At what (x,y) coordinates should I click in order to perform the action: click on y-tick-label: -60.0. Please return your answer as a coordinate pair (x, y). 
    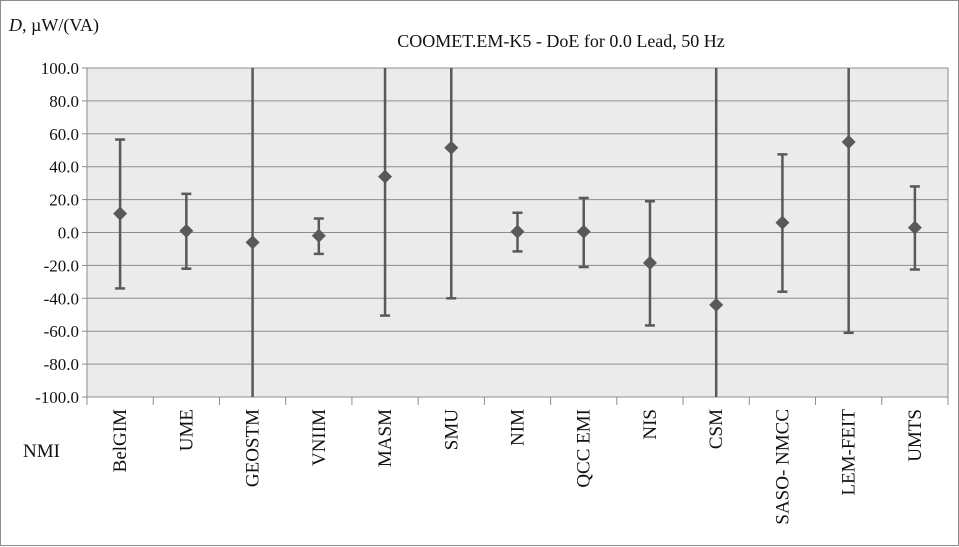
    Looking at the image, I should click on (61, 331).